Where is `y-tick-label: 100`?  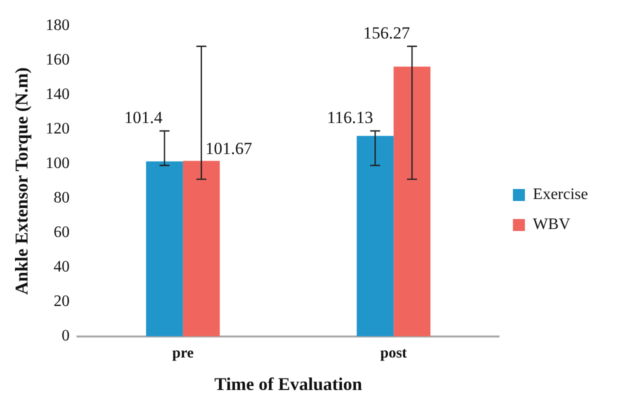
y-tick-label: 100 is located at coordinates (58, 163).